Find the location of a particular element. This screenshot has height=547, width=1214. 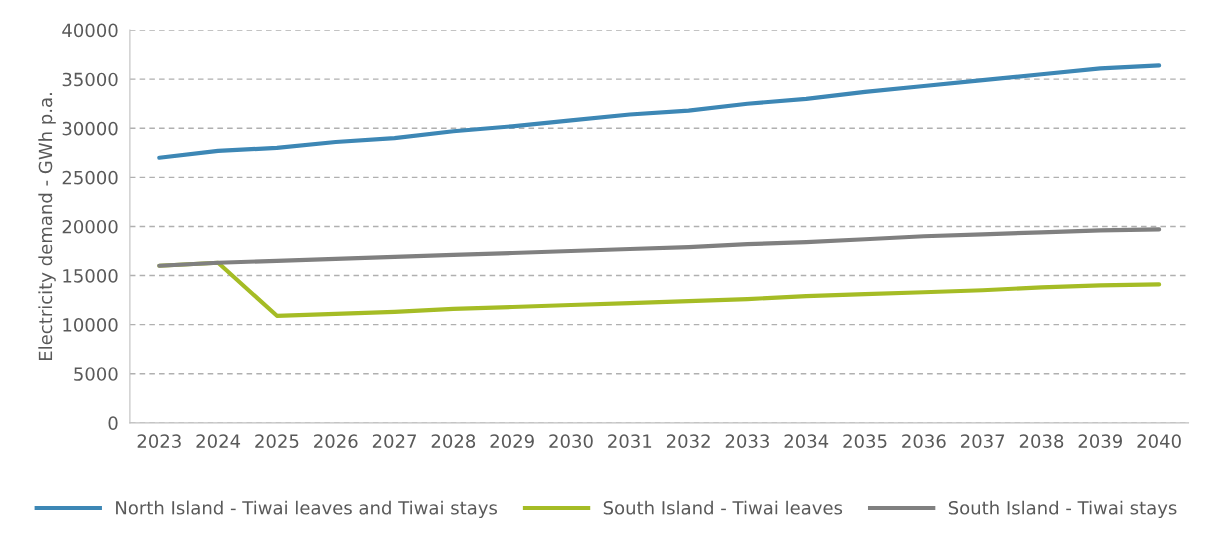

x-tick-label: 2030 is located at coordinates (571, 441).